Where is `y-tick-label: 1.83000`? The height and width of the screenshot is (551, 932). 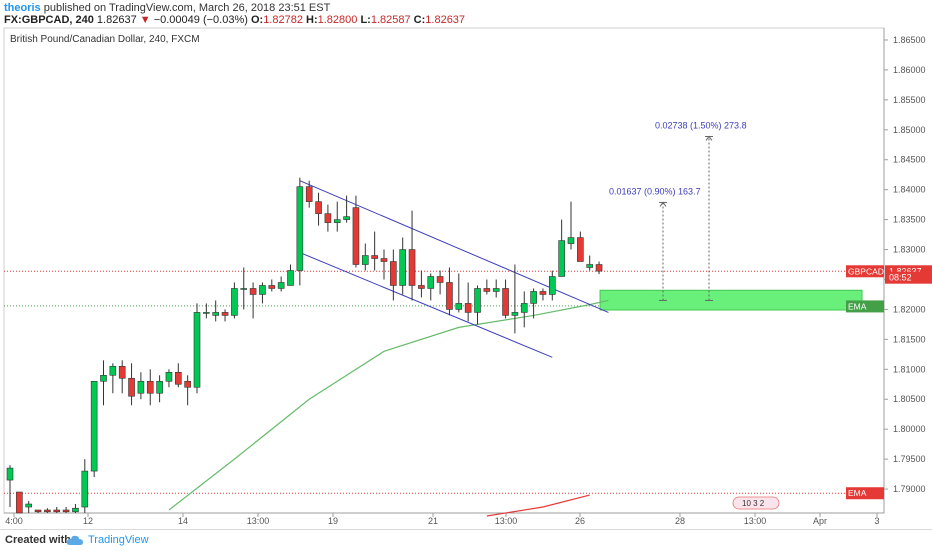
y-tick-label: 1.83000 is located at coordinates (909, 250).